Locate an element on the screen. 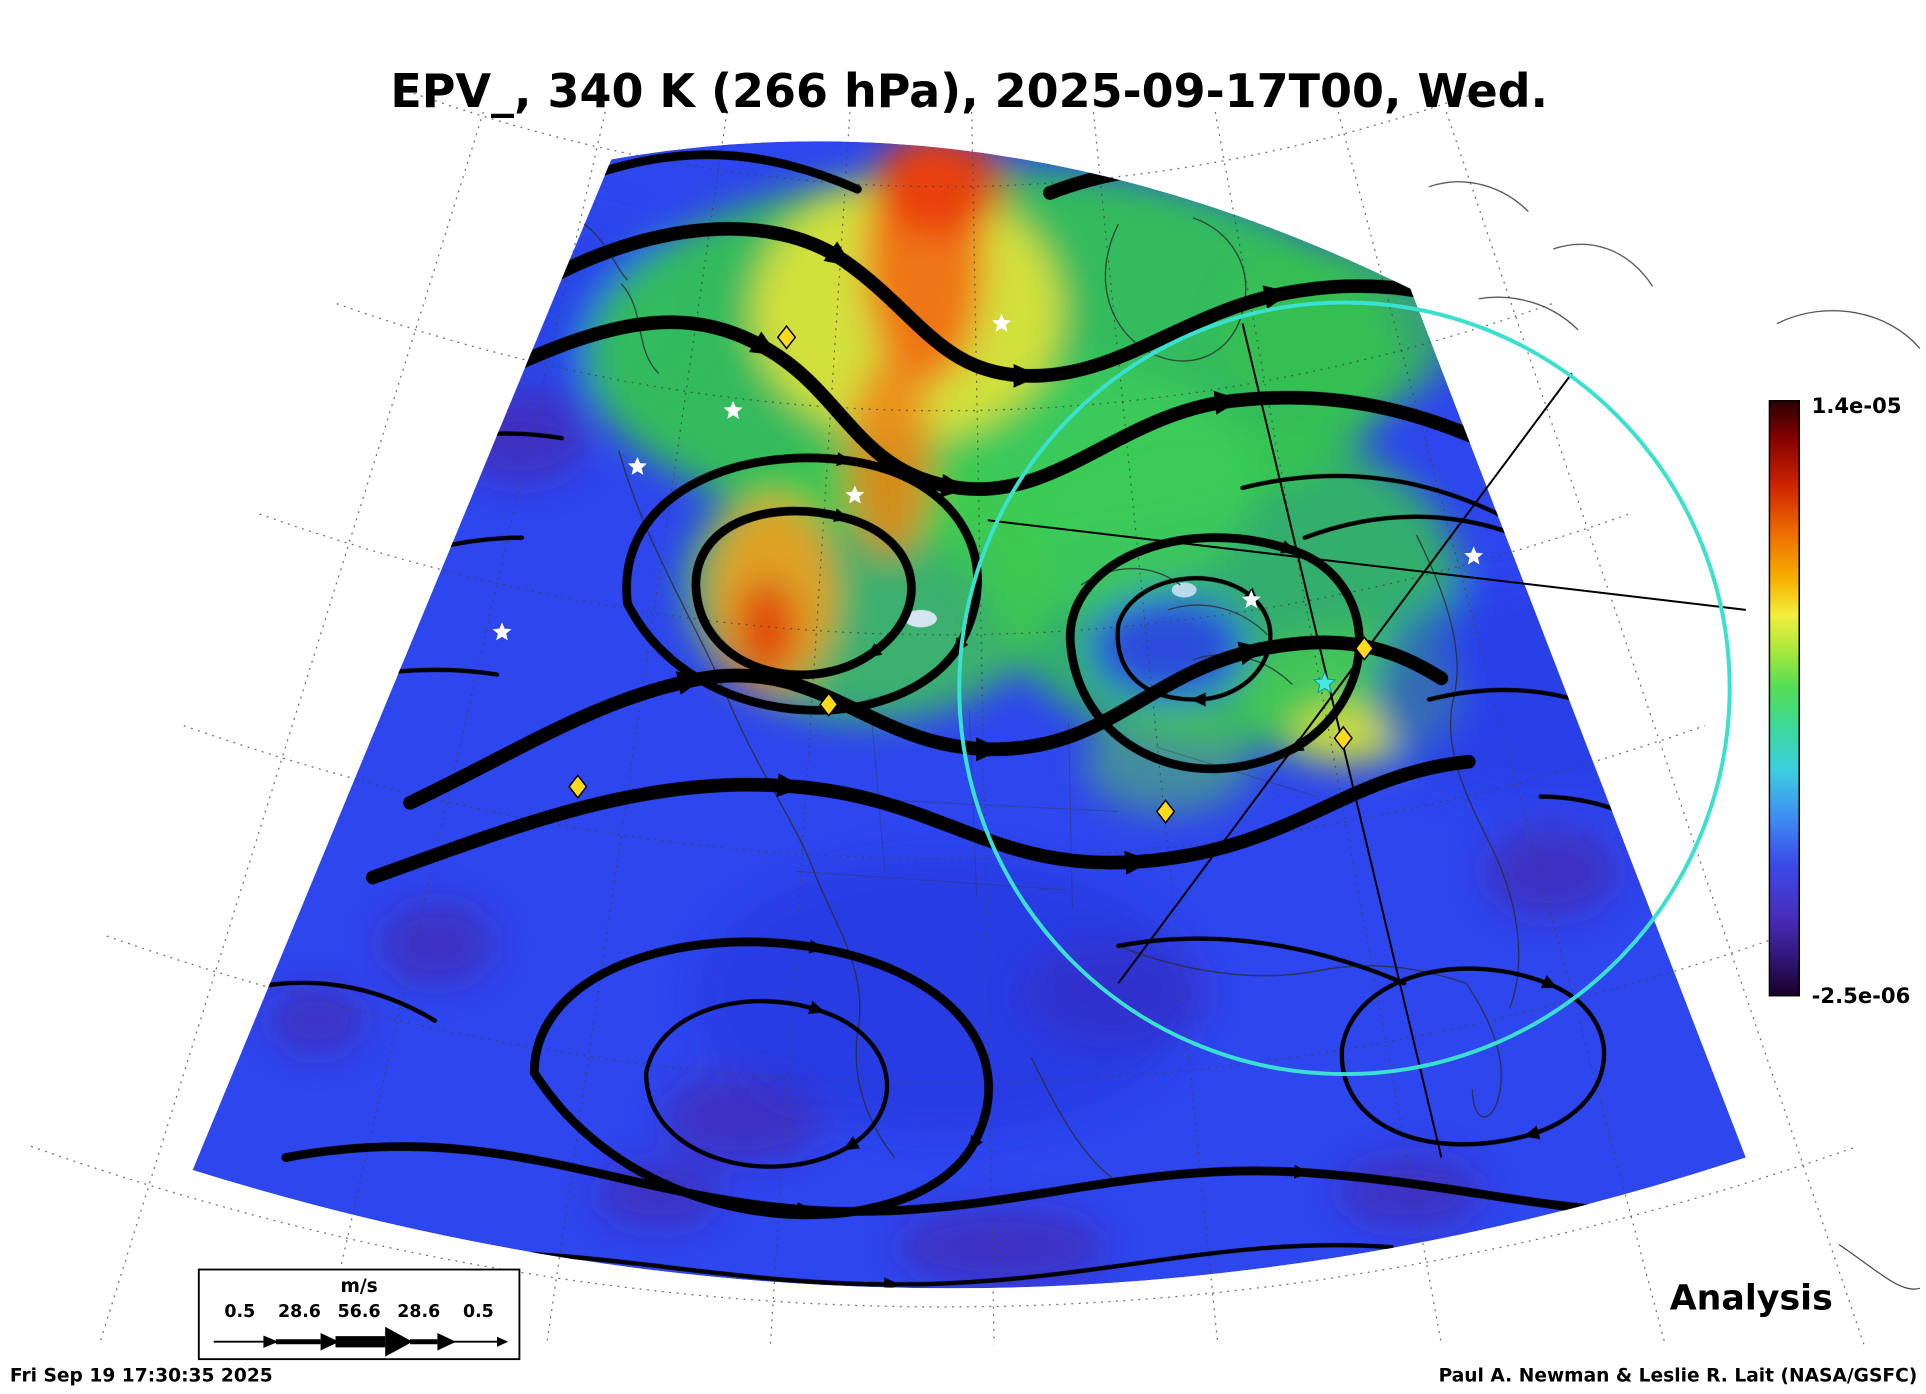 The height and width of the screenshot is (1394, 1926). timestamp: Fri Sep 19 17:30:35 2025 is located at coordinates (141, 1376).